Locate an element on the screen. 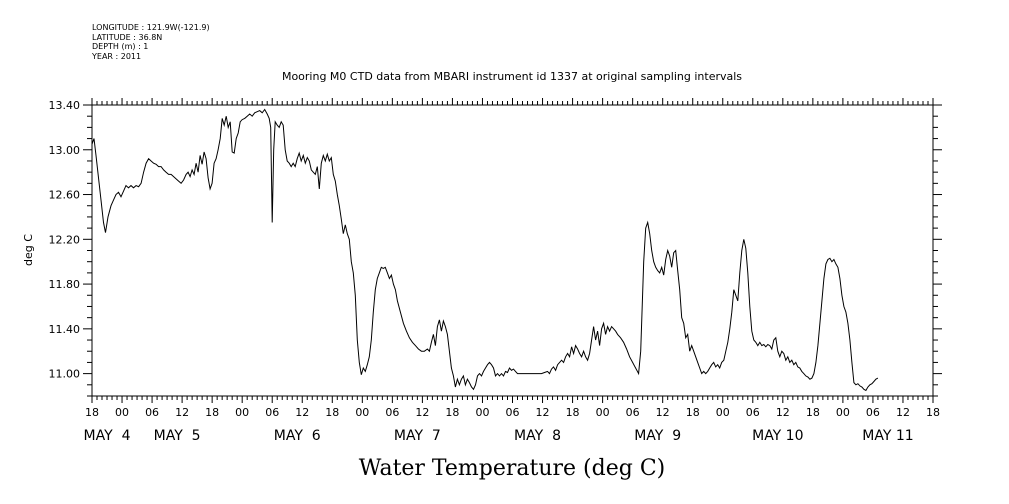  y-tick-label: 12.20 is located at coordinates (65, 239).